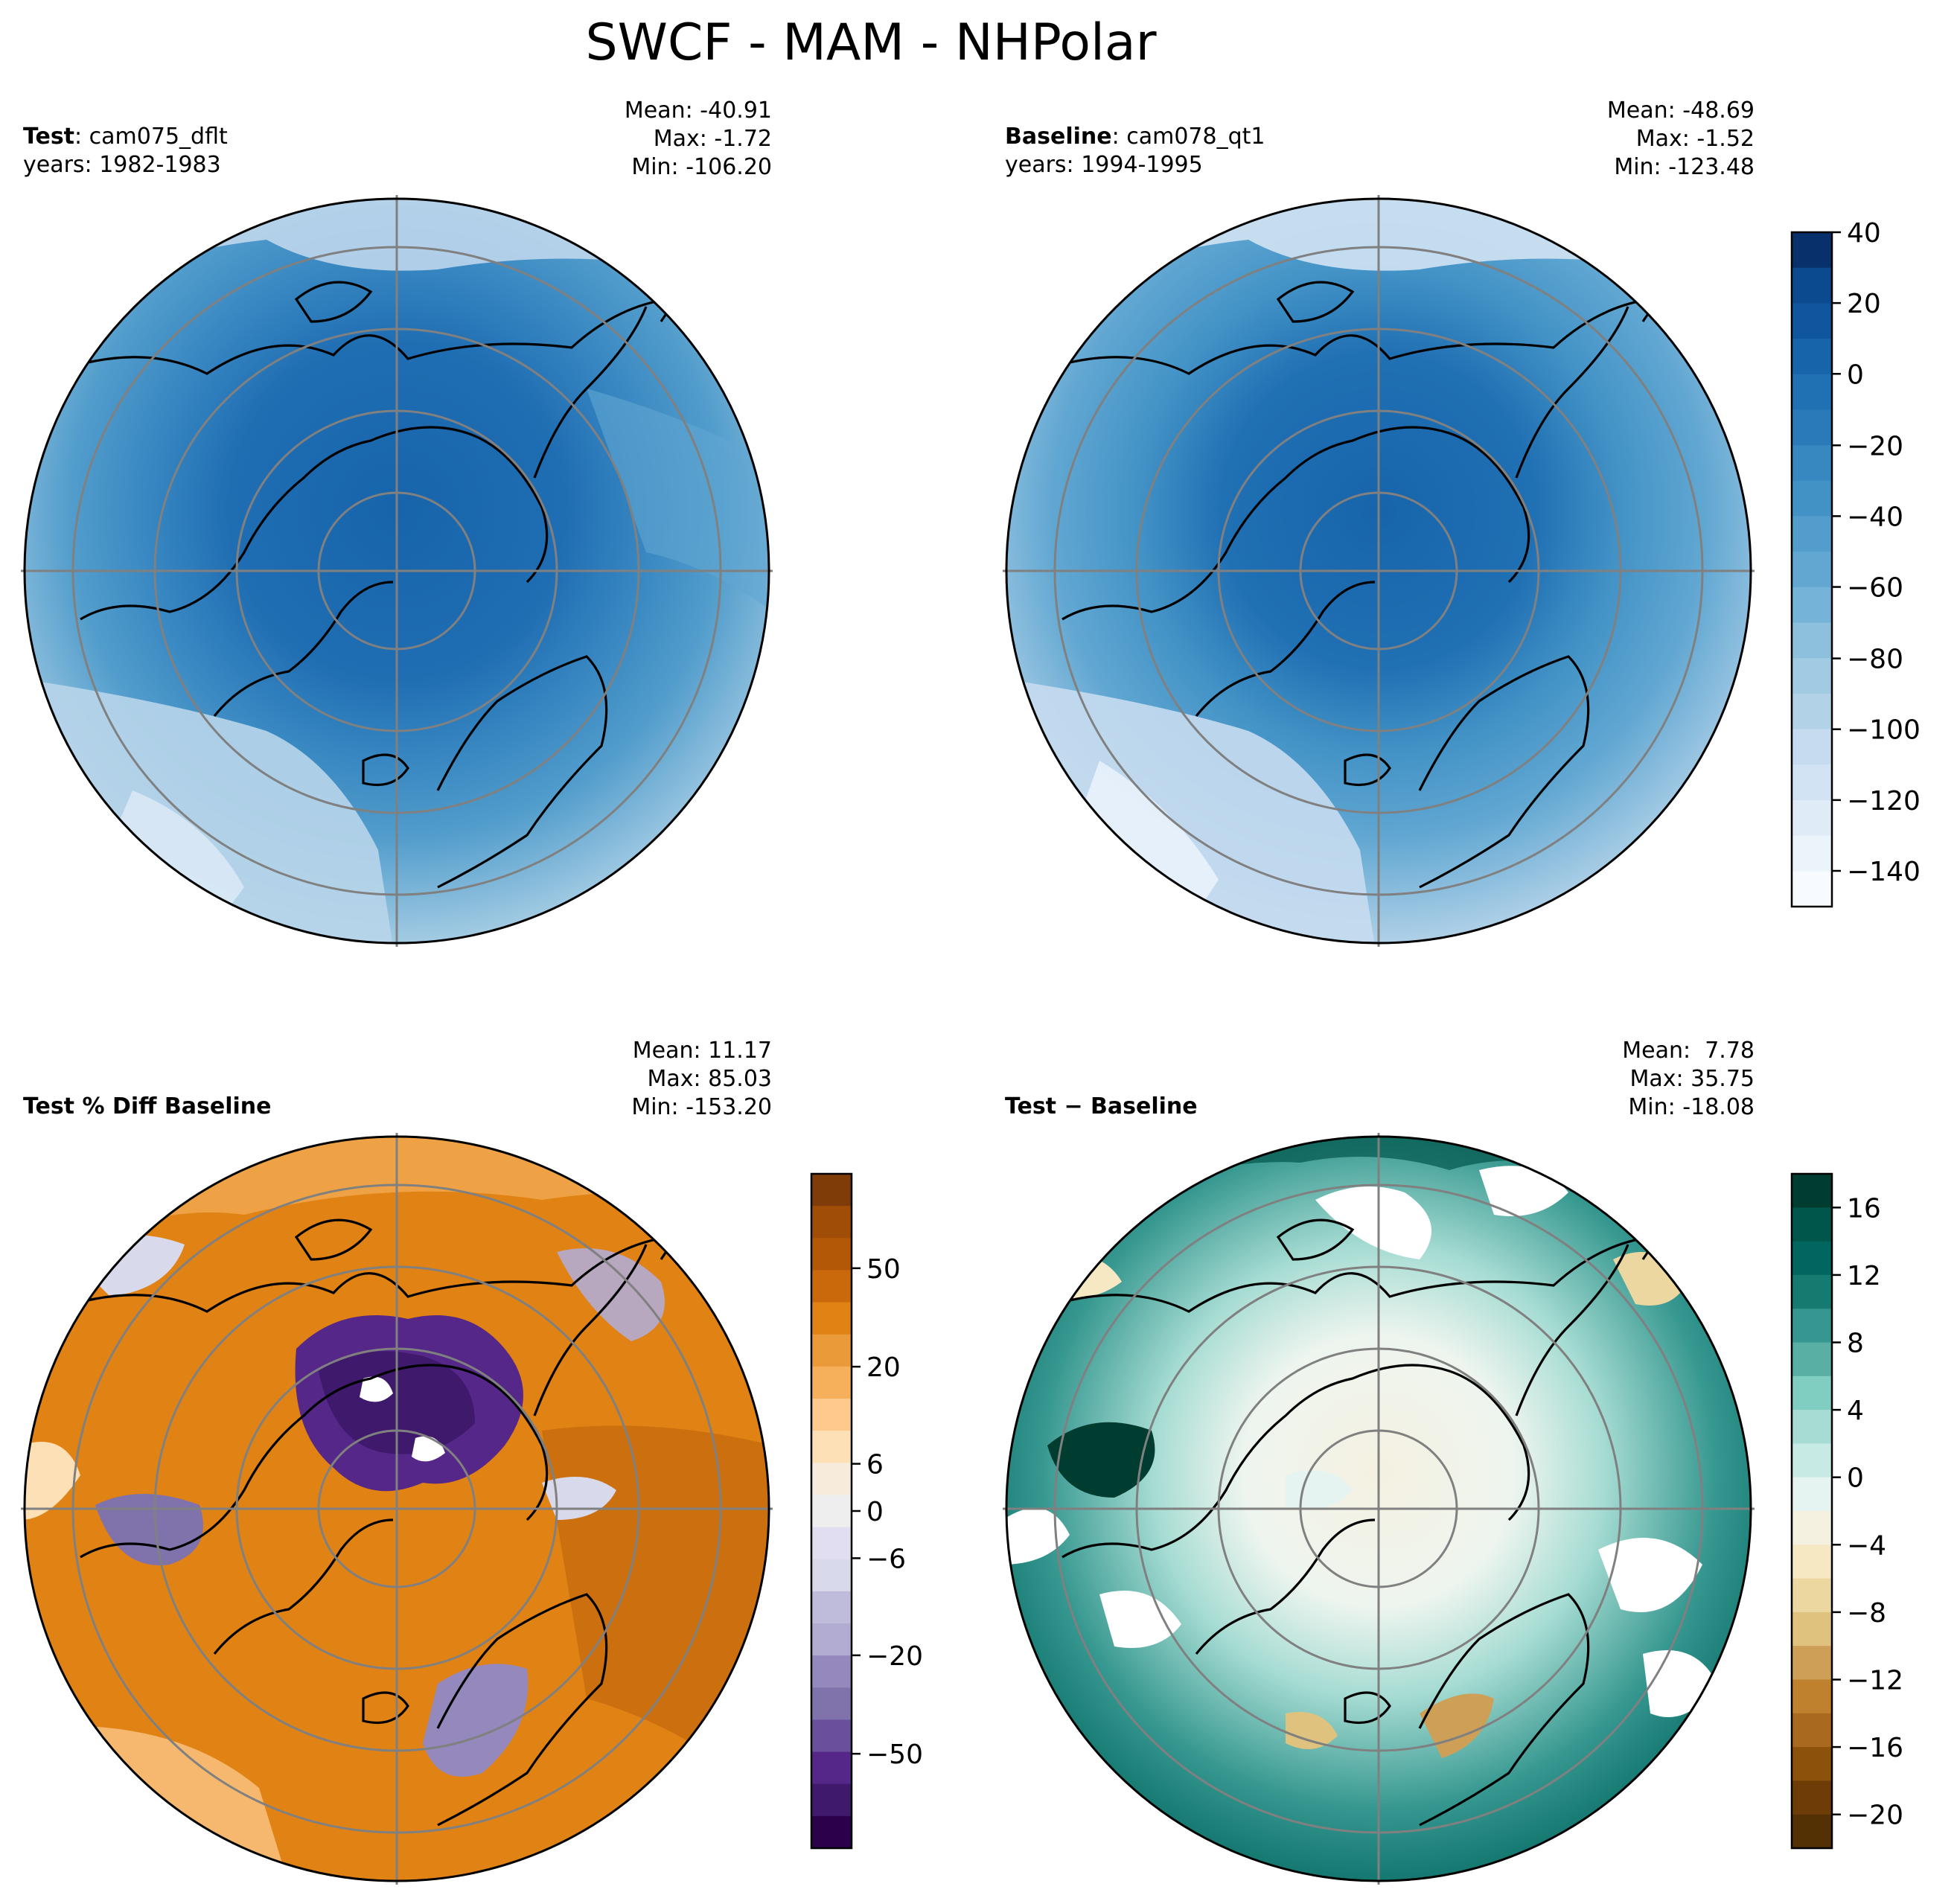 This screenshot has width=1957, height=1904. Describe the element at coordinates (1855, 375) in the screenshot. I see `main-colorbar-tick-label: 0` at that location.